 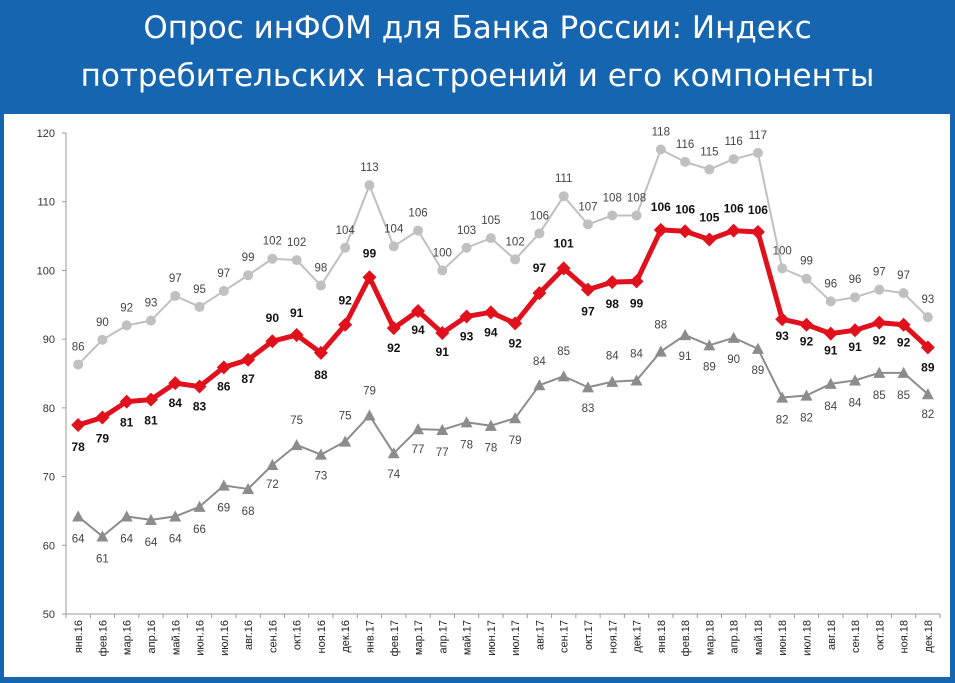 What do you see at coordinates (46, 134) in the screenshot?
I see `y-tick-label: 120` at bounding box center [46, 134].